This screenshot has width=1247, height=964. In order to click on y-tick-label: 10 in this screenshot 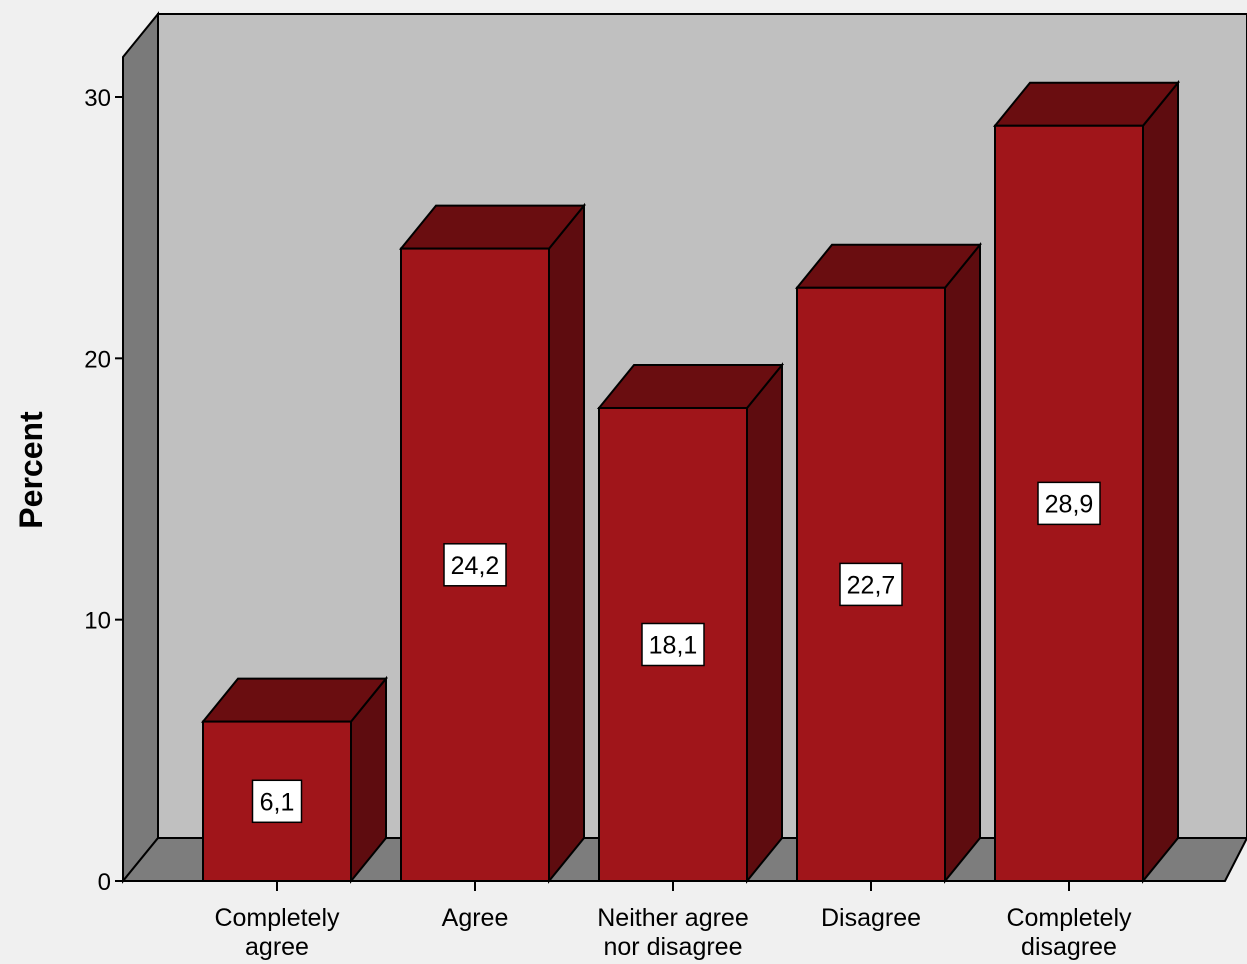, I will do `click(97, 621)`.